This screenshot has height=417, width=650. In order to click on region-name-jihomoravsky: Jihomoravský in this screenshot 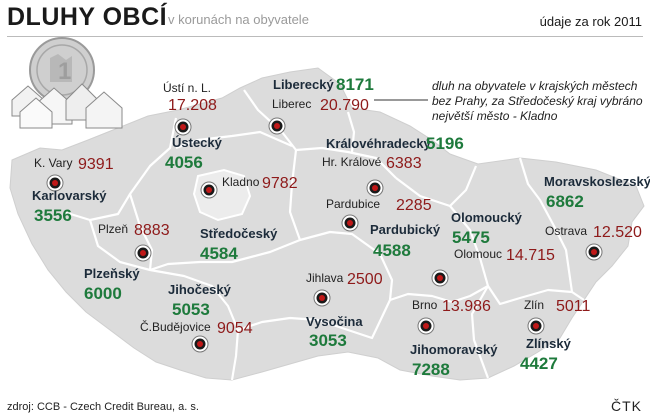, I will do `click(454, 349)`.